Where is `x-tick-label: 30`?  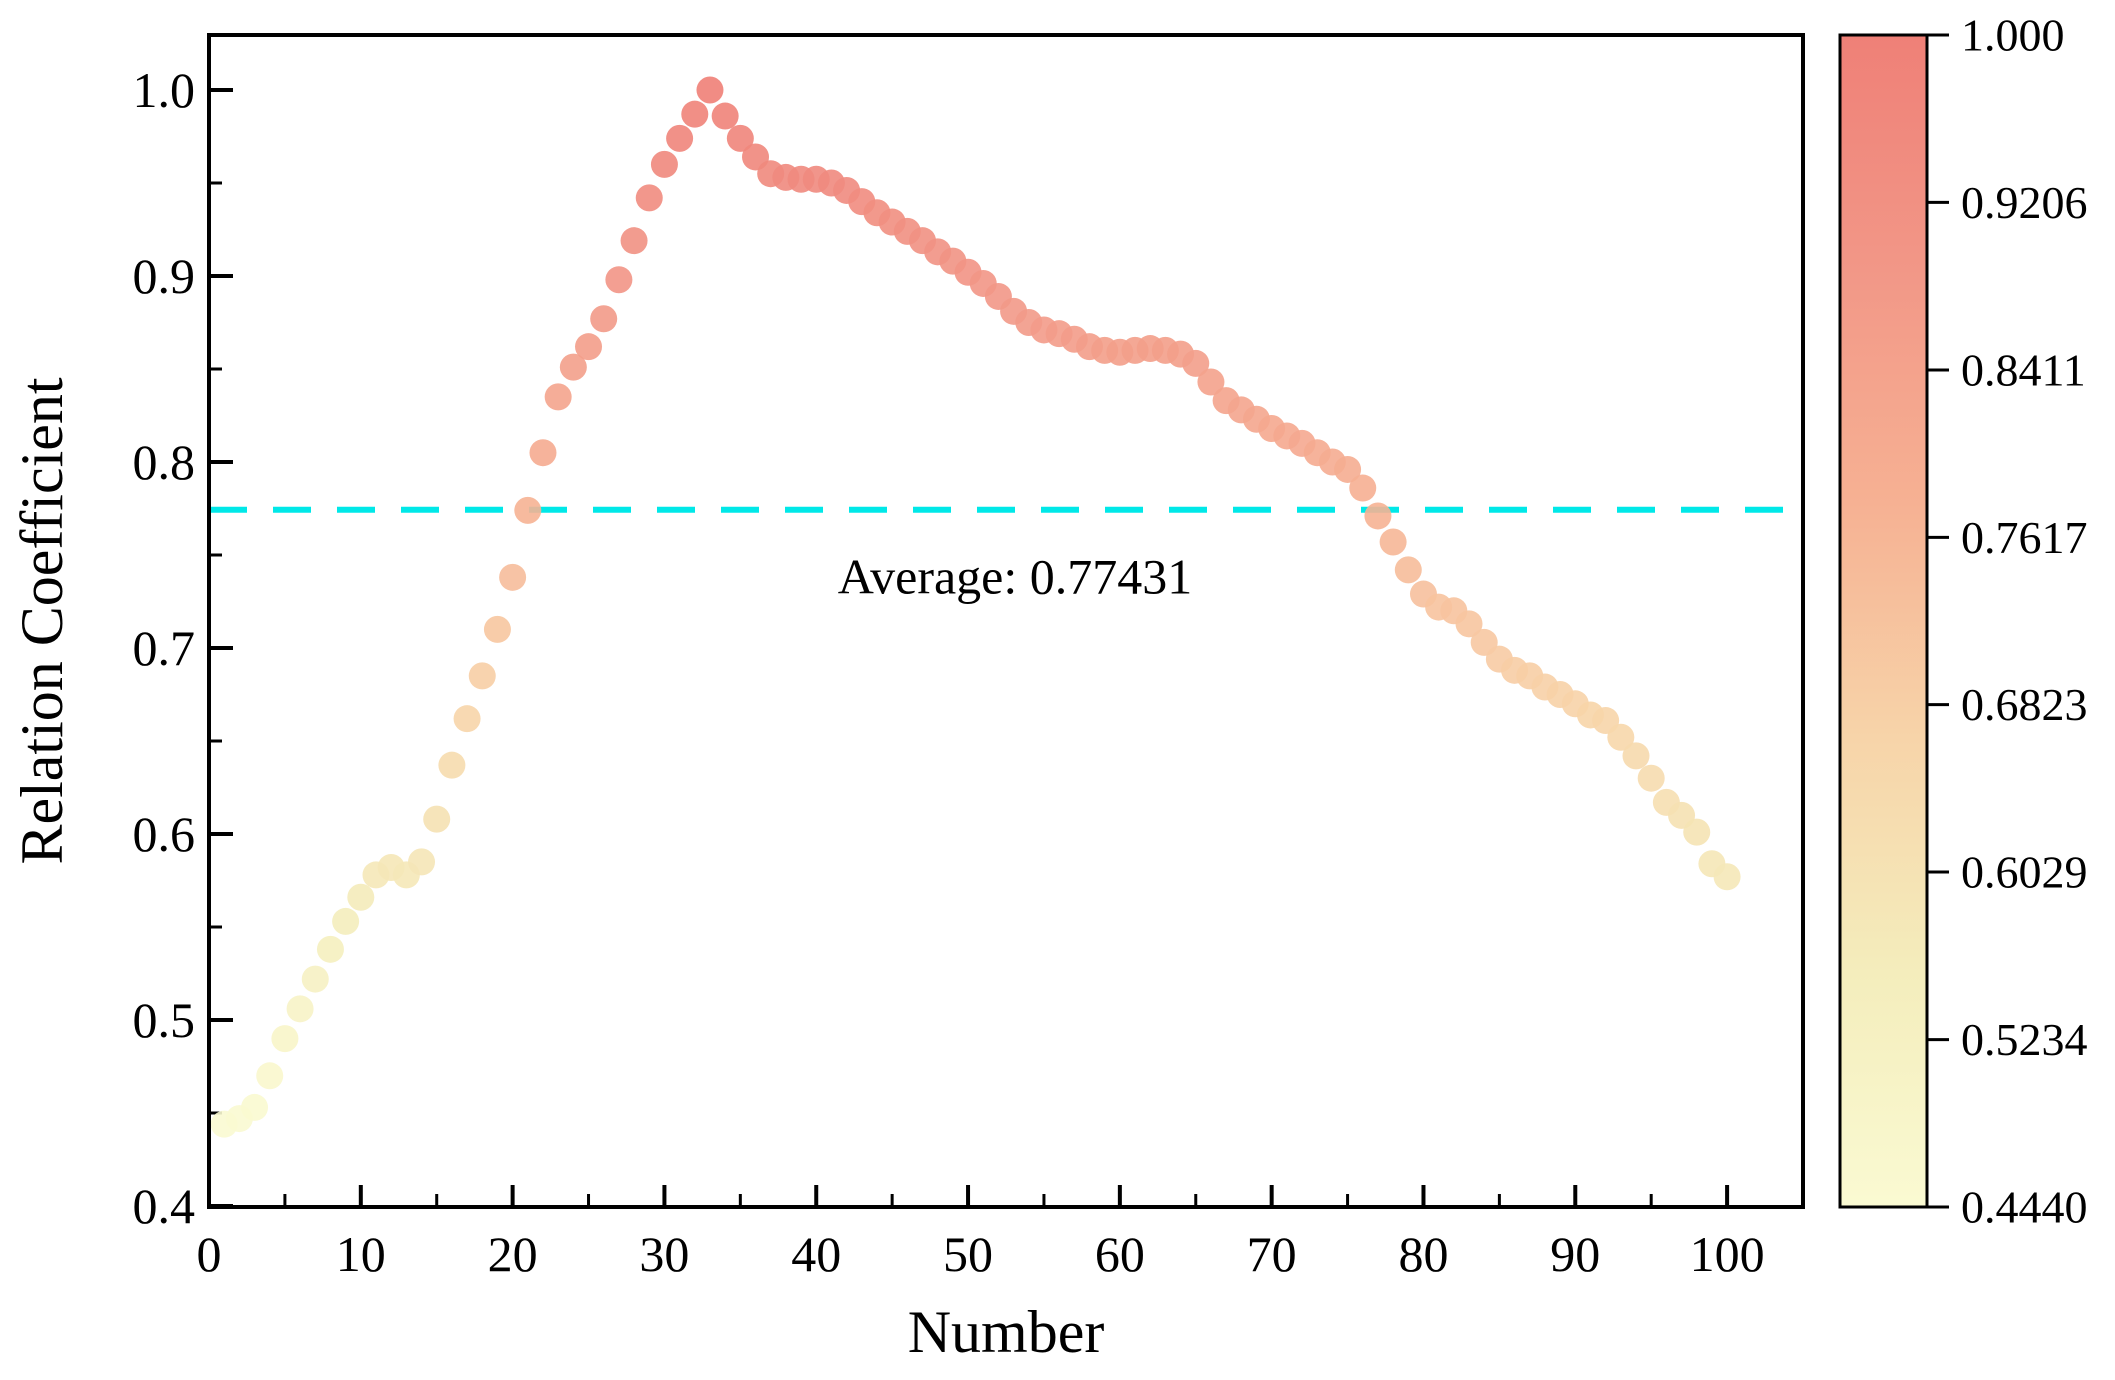 x-tick-label: 30 is located at coordinates (664, 1254).